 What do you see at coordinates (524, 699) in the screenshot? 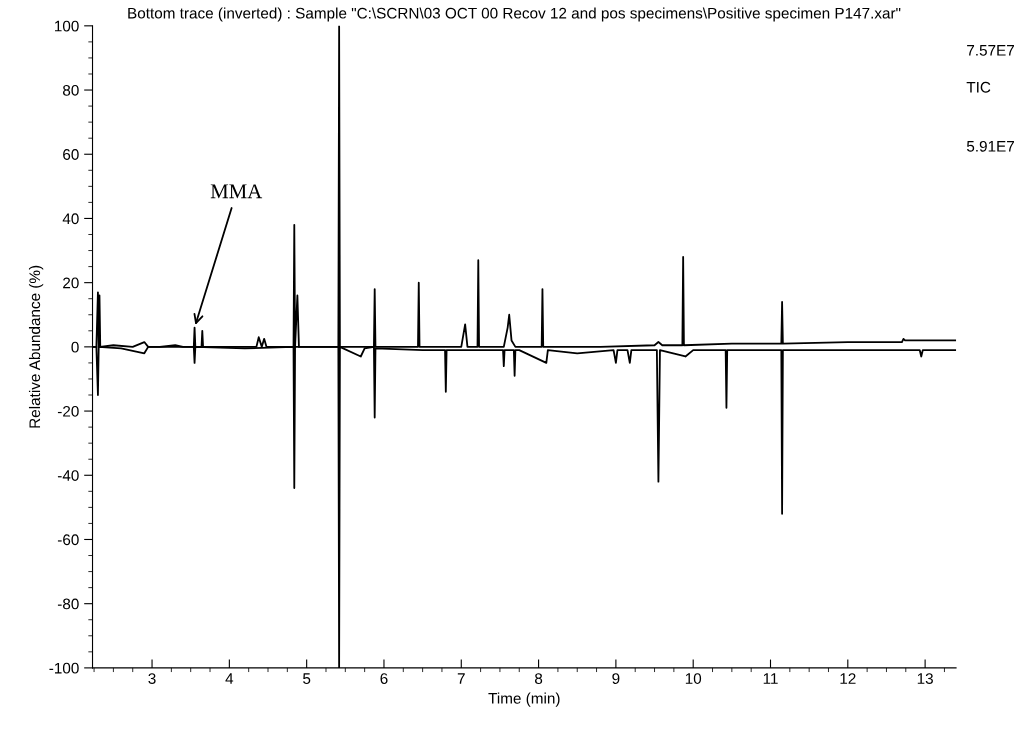
I see `x-axis-title: Time (min)` at bounding box center [524, 699].